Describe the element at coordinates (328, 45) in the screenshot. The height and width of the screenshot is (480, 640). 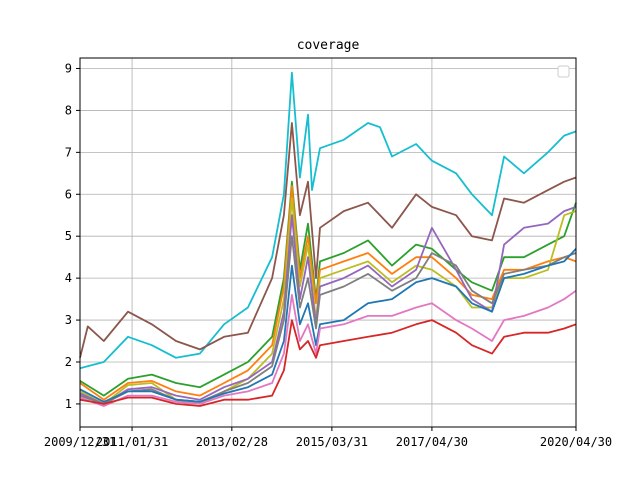
I see `chart-title: coverage` at that location.